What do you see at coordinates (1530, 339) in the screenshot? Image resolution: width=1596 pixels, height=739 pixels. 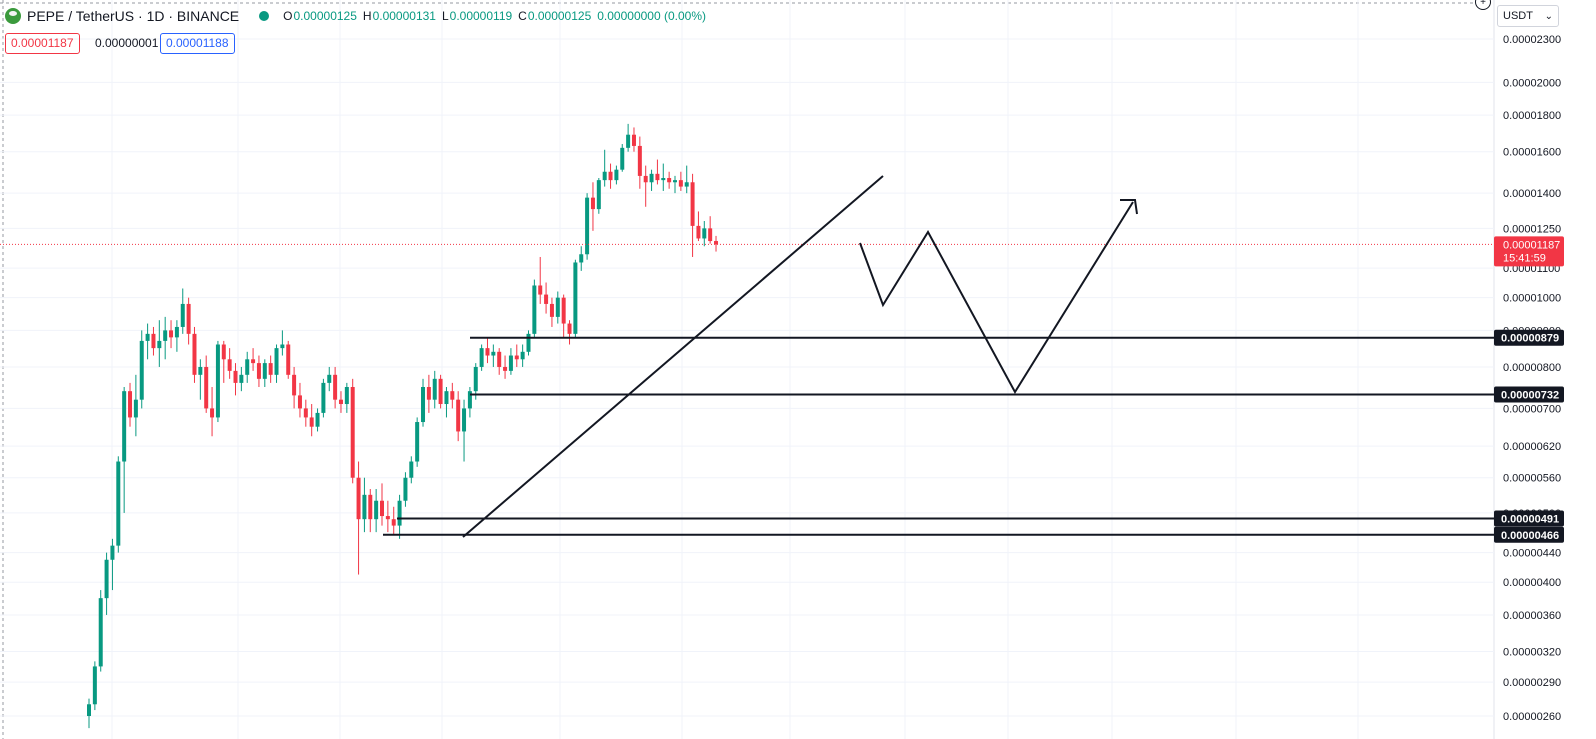 I see `horizontal-level-label: 0.00000879` at bounding box center [1530, 339].